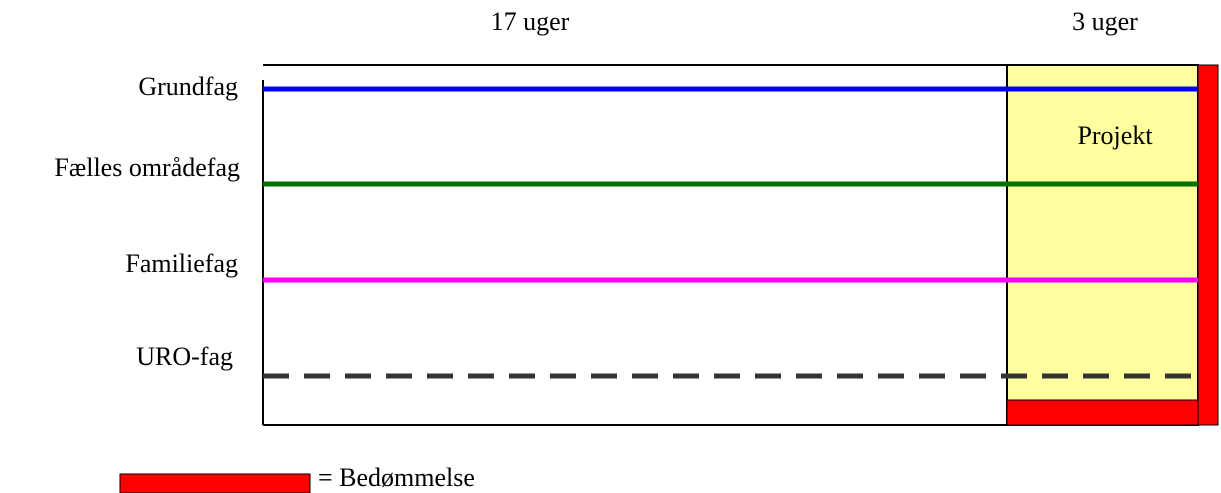 Image resolution: width=1221 pixels, height=493 pixels. What do you see at coordinates (1115, 135) in the screenshot?
I see `project-label: Projekt` at bounding box center [1115, 135].